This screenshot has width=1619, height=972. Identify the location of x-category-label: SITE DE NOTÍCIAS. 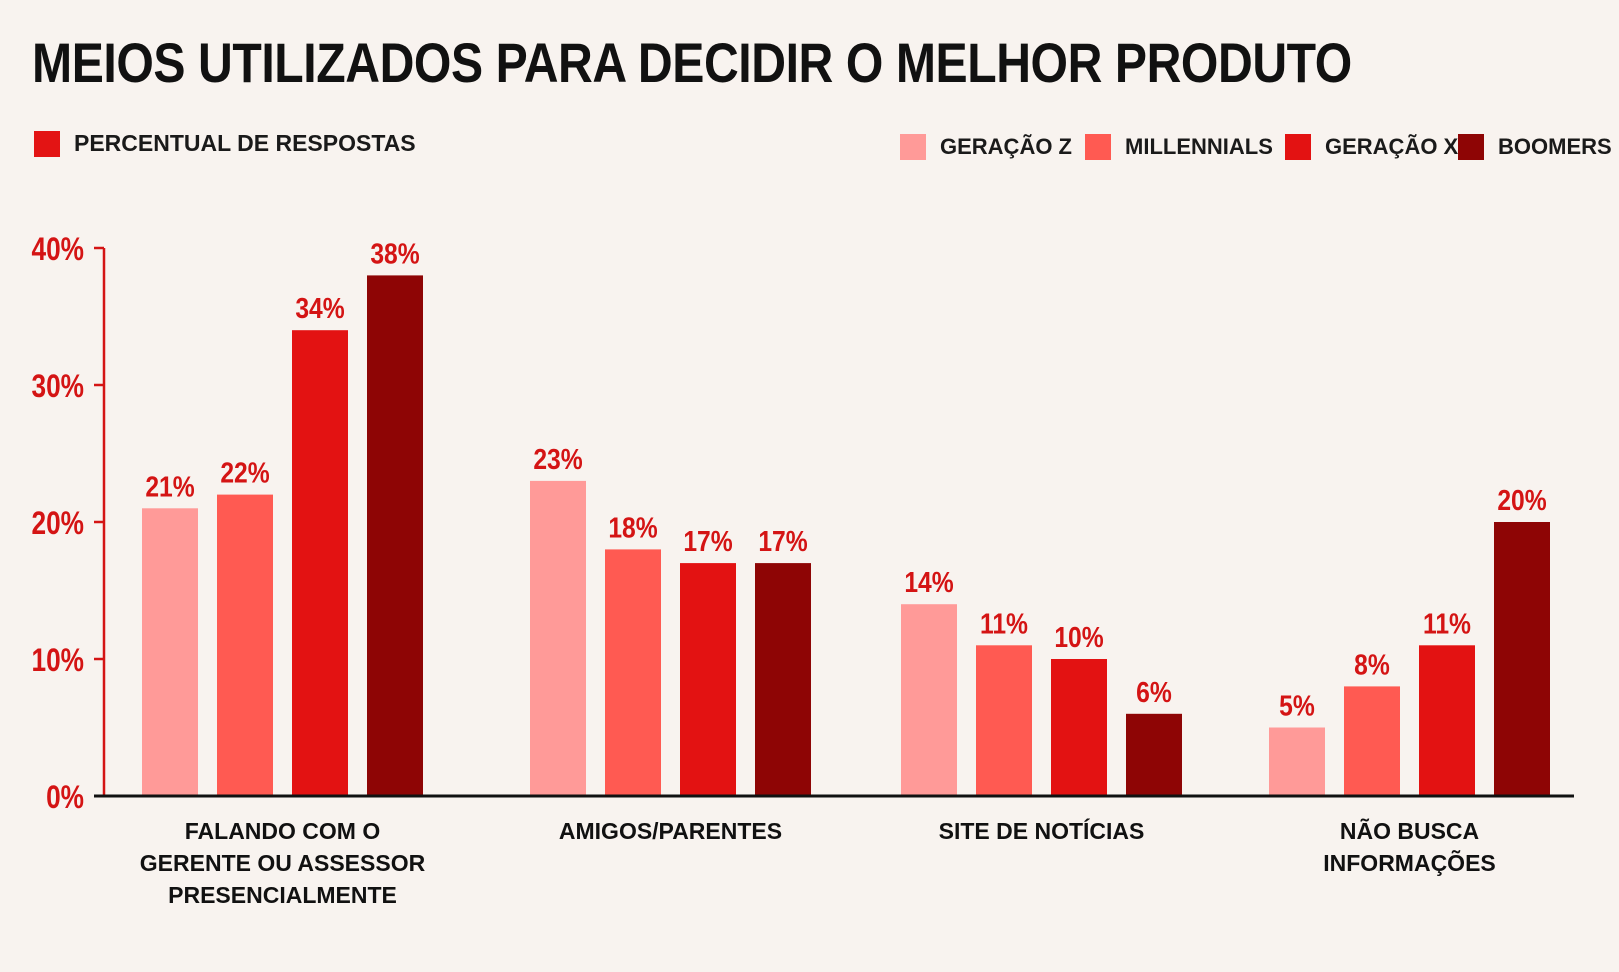
(1042, 831).